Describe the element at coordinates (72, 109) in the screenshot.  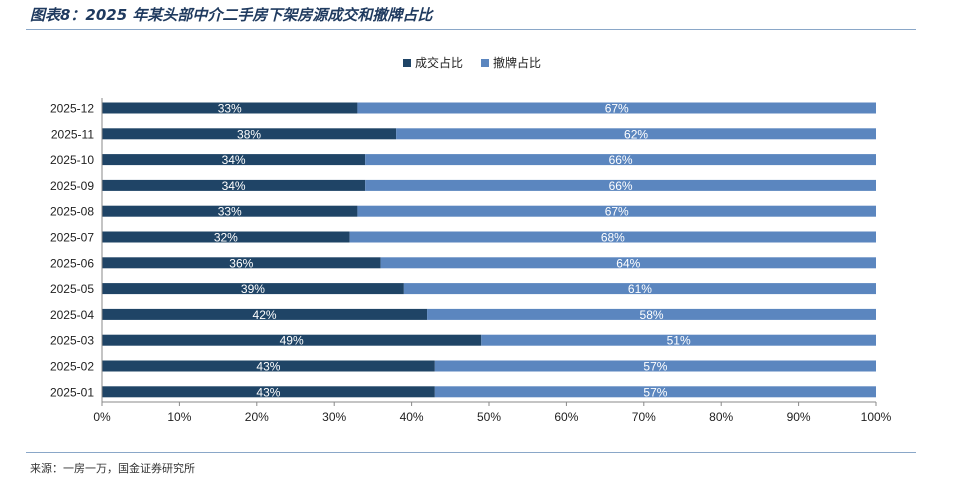
I see `category-label: 2025-12` at that location.